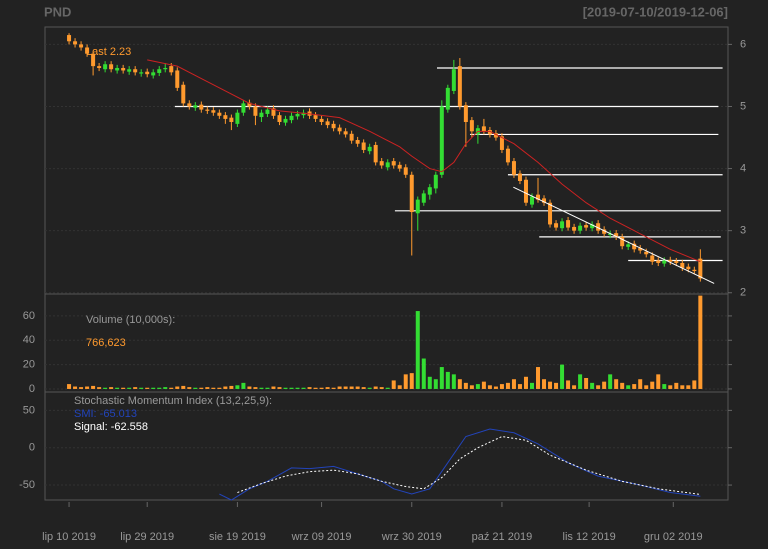 The width and height of the screenshot is (768, 549). What do you see at coordinates (106, 343) in the screenshot?
I see `volume-last: 766,623` at bounding box center [106, 343].